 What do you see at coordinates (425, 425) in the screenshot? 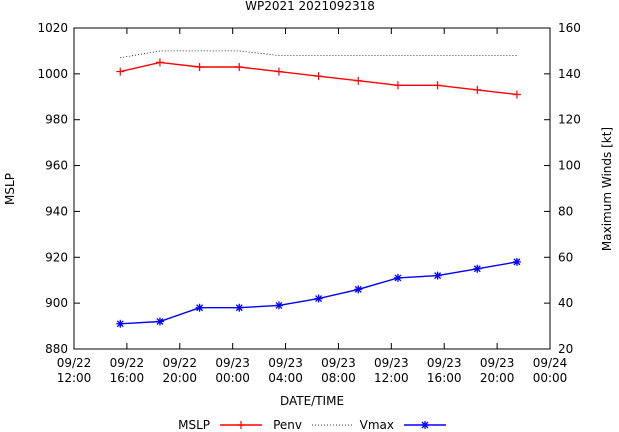
I see `legend-marker-vmax` at bounding box center [425, 425].